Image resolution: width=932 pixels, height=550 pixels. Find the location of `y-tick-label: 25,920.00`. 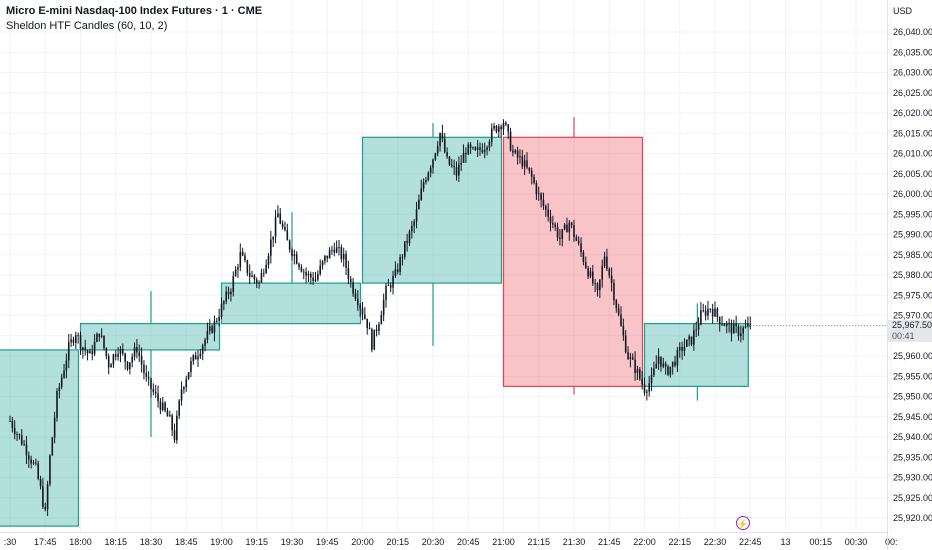

y-tick-label: 25,920.00 is located at coordinates (912, 518).